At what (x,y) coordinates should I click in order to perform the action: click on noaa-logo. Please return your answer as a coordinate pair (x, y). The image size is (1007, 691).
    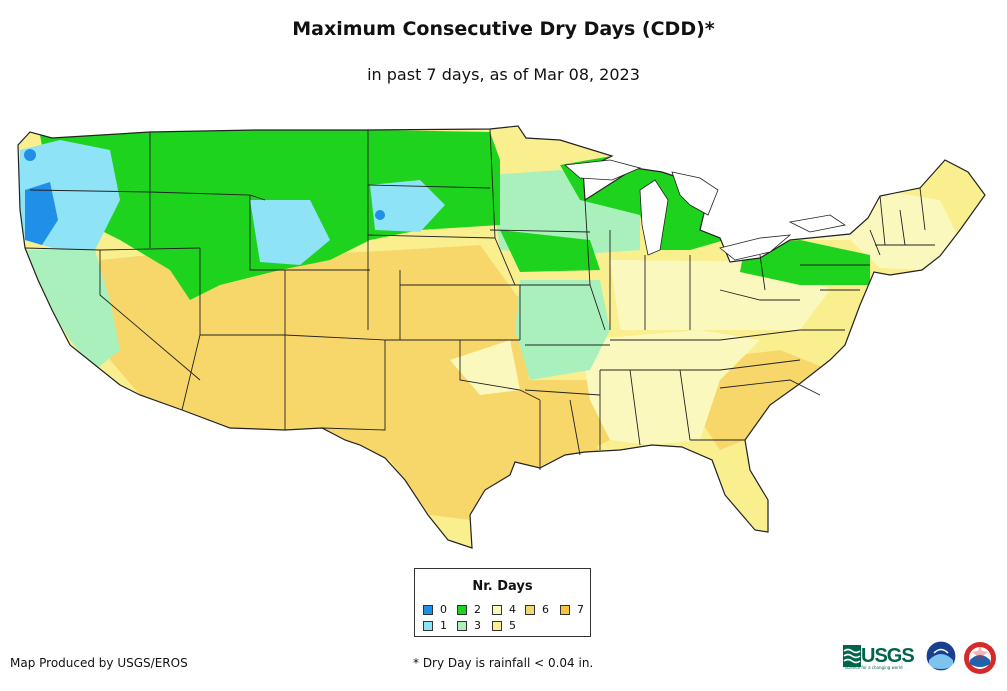
    Looking at the image, I should click on (941, 656).